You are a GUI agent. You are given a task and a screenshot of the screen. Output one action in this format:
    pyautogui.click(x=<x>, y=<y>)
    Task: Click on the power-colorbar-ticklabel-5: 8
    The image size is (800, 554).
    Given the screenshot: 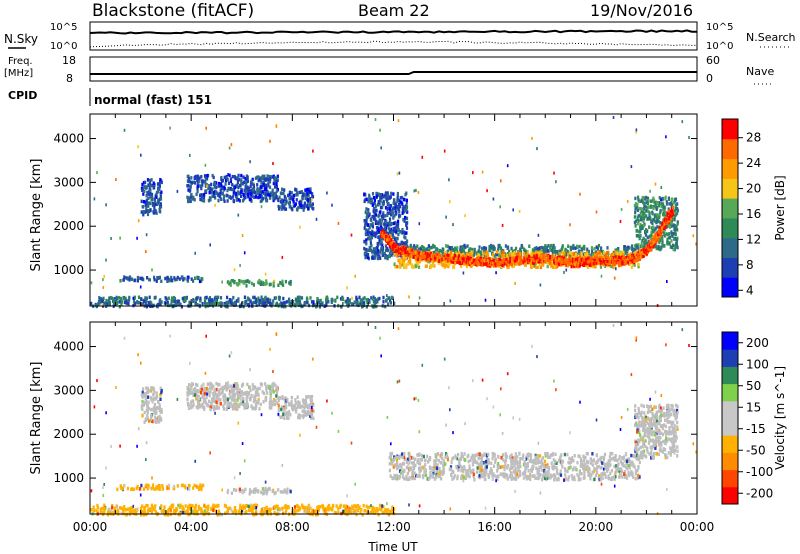 What is the action you would take?
    pyautogui.click(x=750, y=265)
    